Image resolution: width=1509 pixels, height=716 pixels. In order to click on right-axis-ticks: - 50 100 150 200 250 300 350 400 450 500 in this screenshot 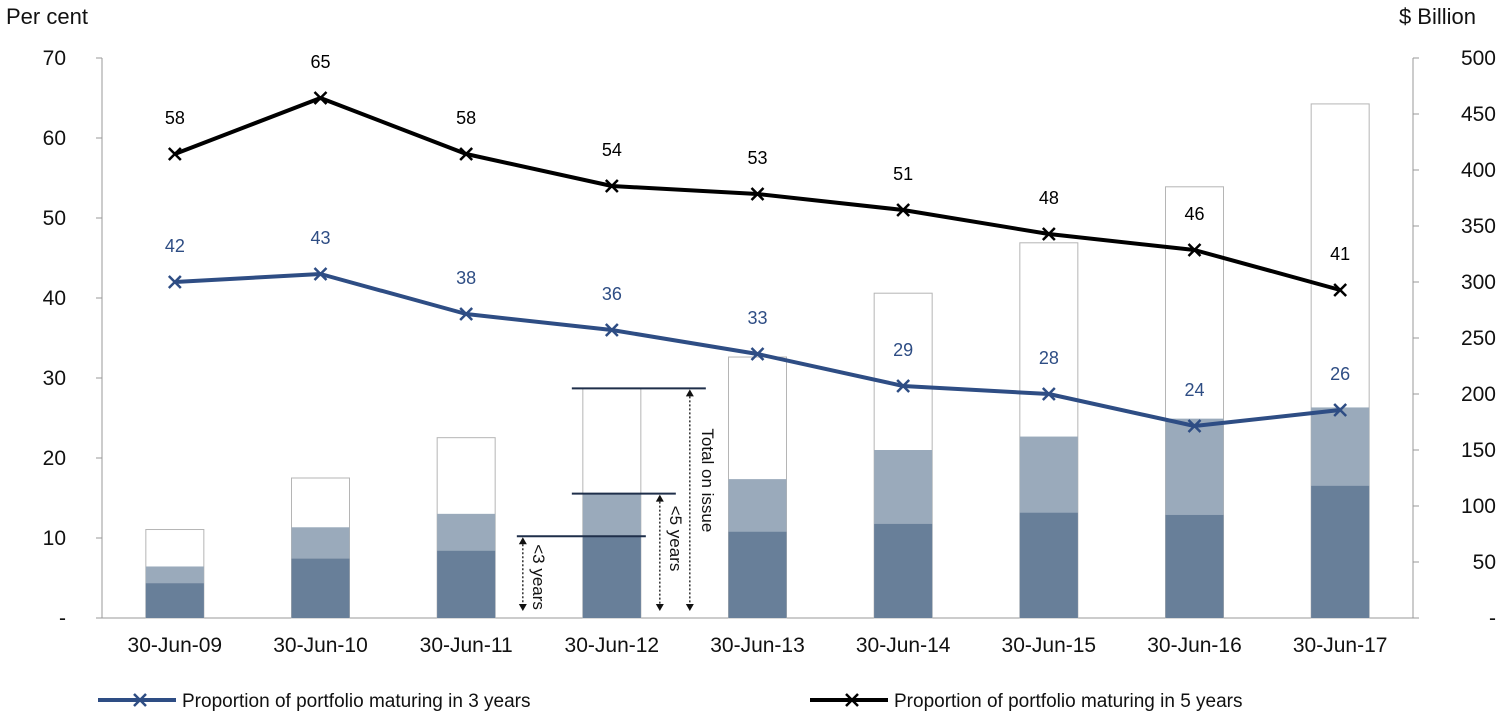, I will do `click(1454, 338)`.